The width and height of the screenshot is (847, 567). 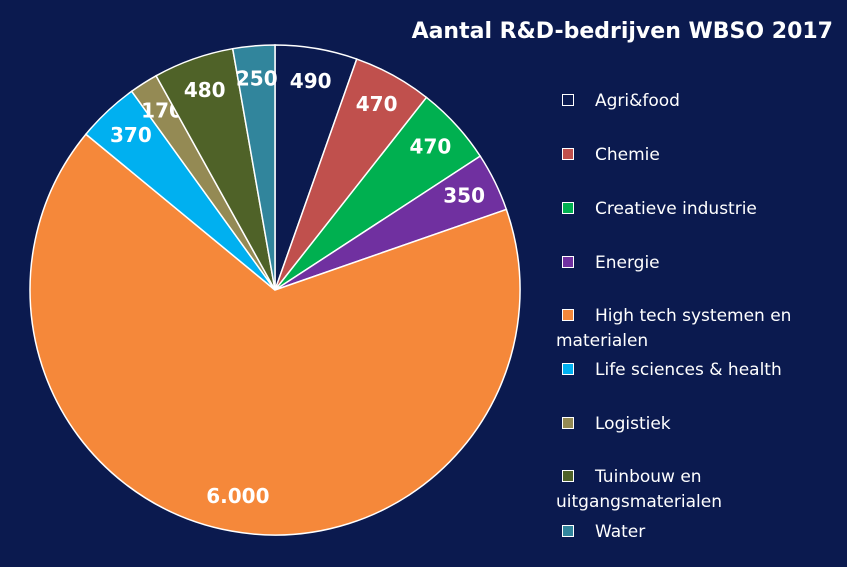 What do you see at coordinates (237, 496) in the screenshot?
I see `data-label: 6.000` at bounding box center [237, 496].